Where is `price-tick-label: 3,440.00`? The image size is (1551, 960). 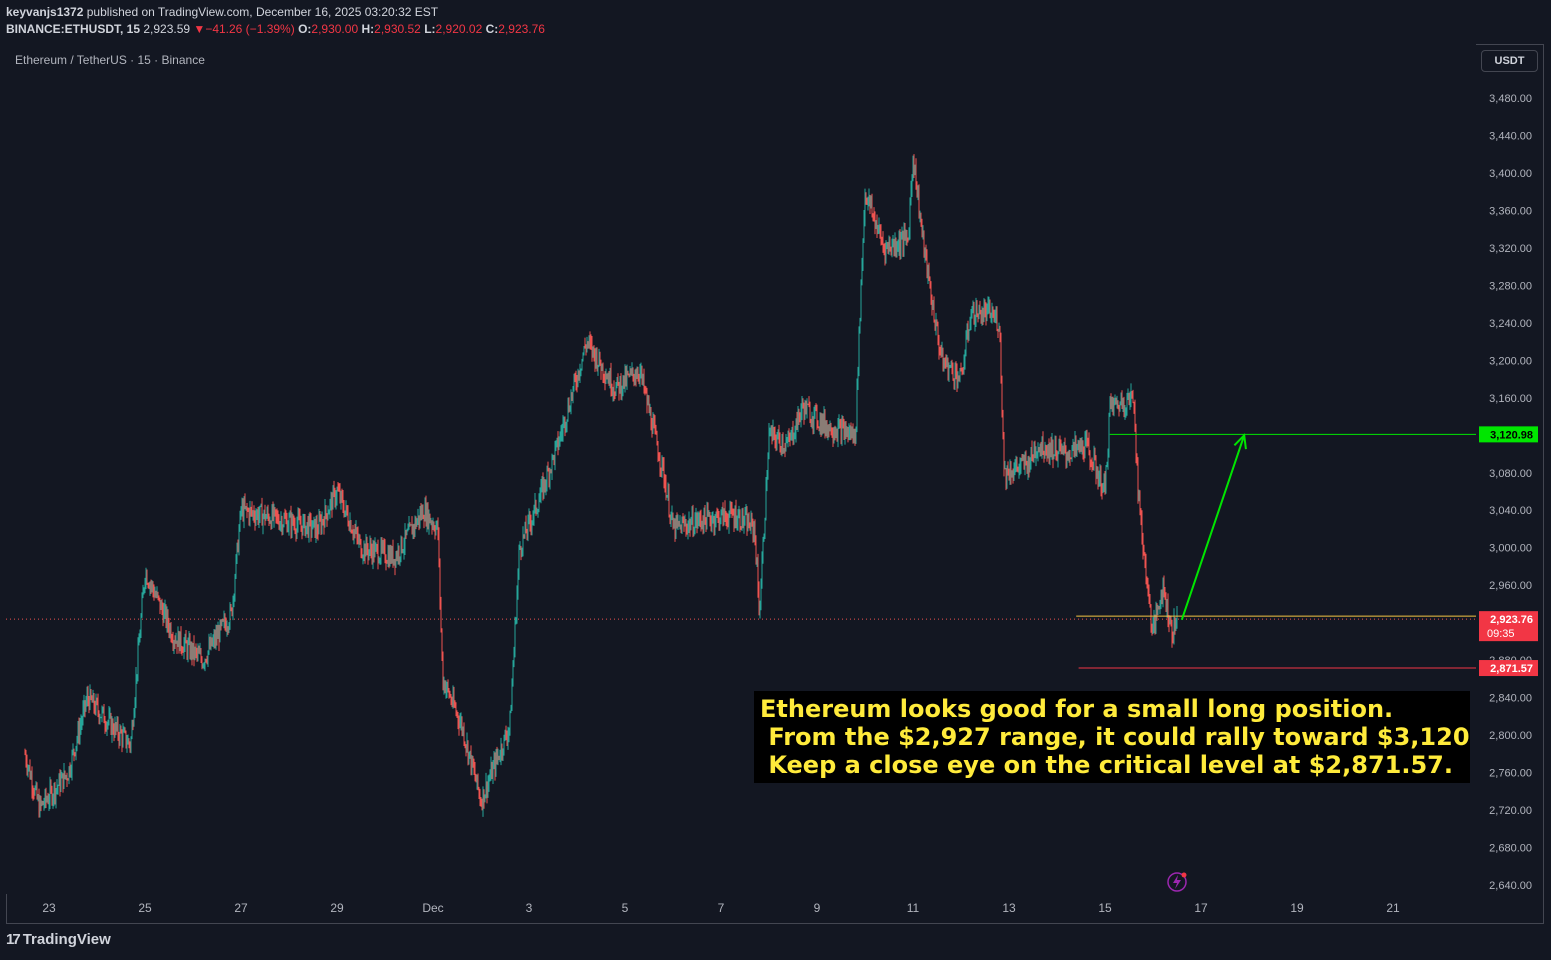
price-tick-label: 3,440.00 is located at coordinates (1510, 136).